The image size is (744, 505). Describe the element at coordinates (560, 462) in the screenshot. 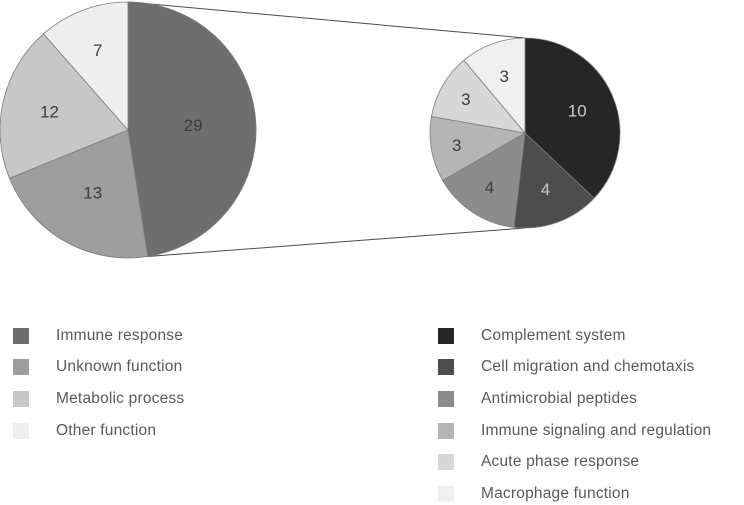

I see `legend-label: Acute phase response` at that location.